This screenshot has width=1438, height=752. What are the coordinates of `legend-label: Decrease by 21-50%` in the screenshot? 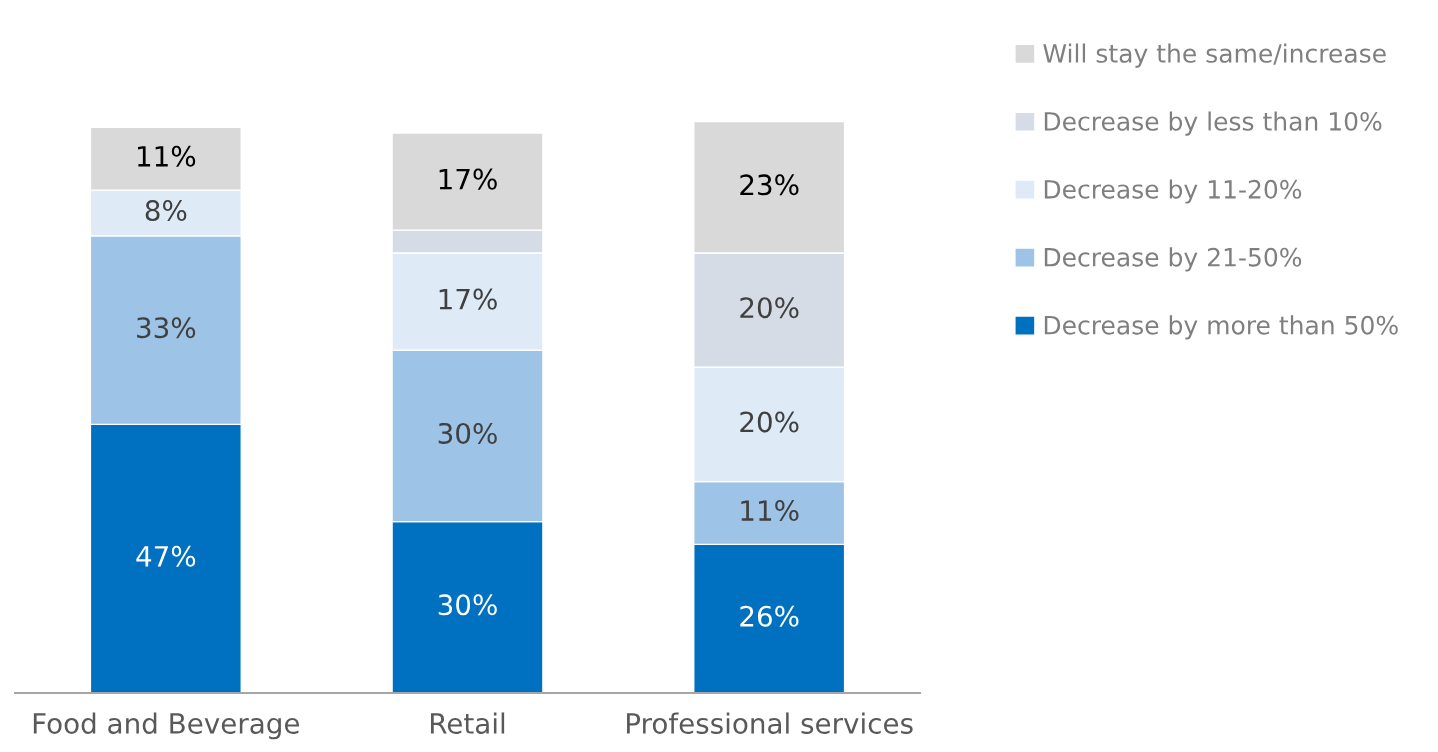 It's located at (1173, 259).